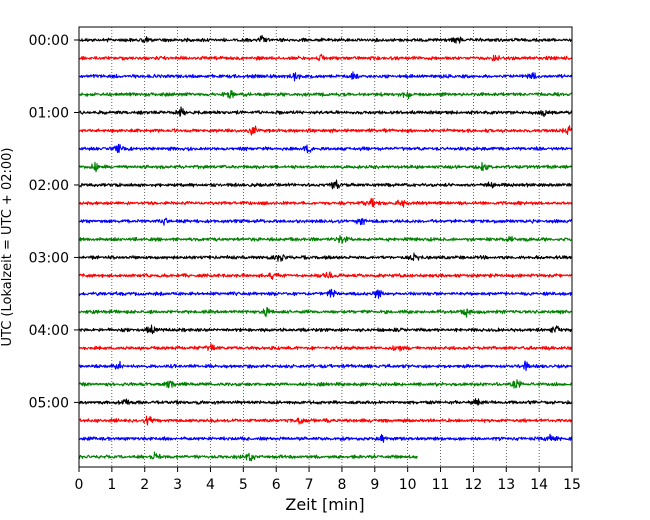  Describe the element at coordinates (144, 485) in the screenshot. I see `x-tick-label: 2` at that location.